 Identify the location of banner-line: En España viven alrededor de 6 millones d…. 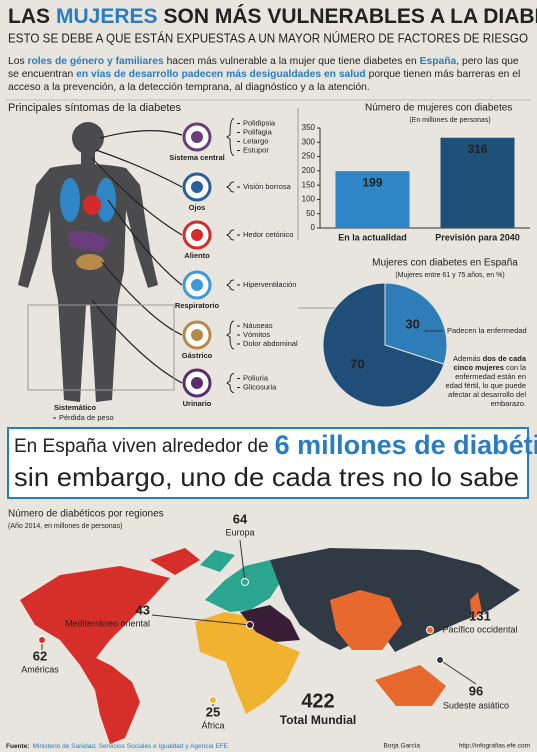
(275, 445).